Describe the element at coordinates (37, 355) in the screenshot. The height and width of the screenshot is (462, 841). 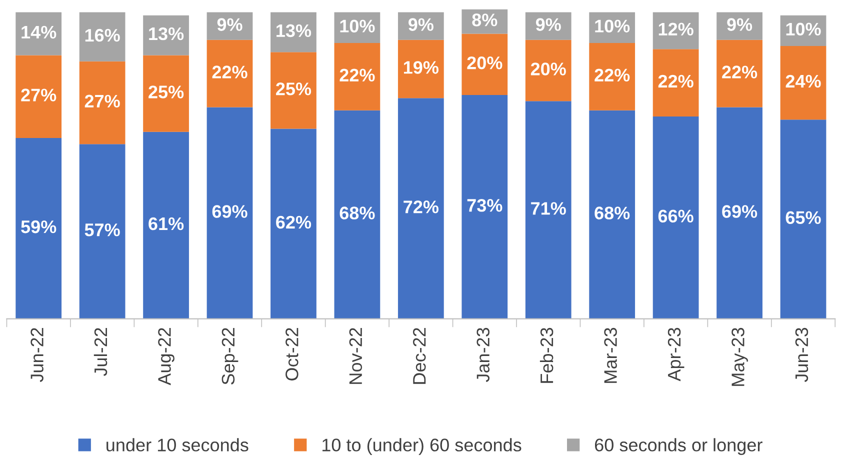
I see `x-tick-label: Jun-22` at that location.